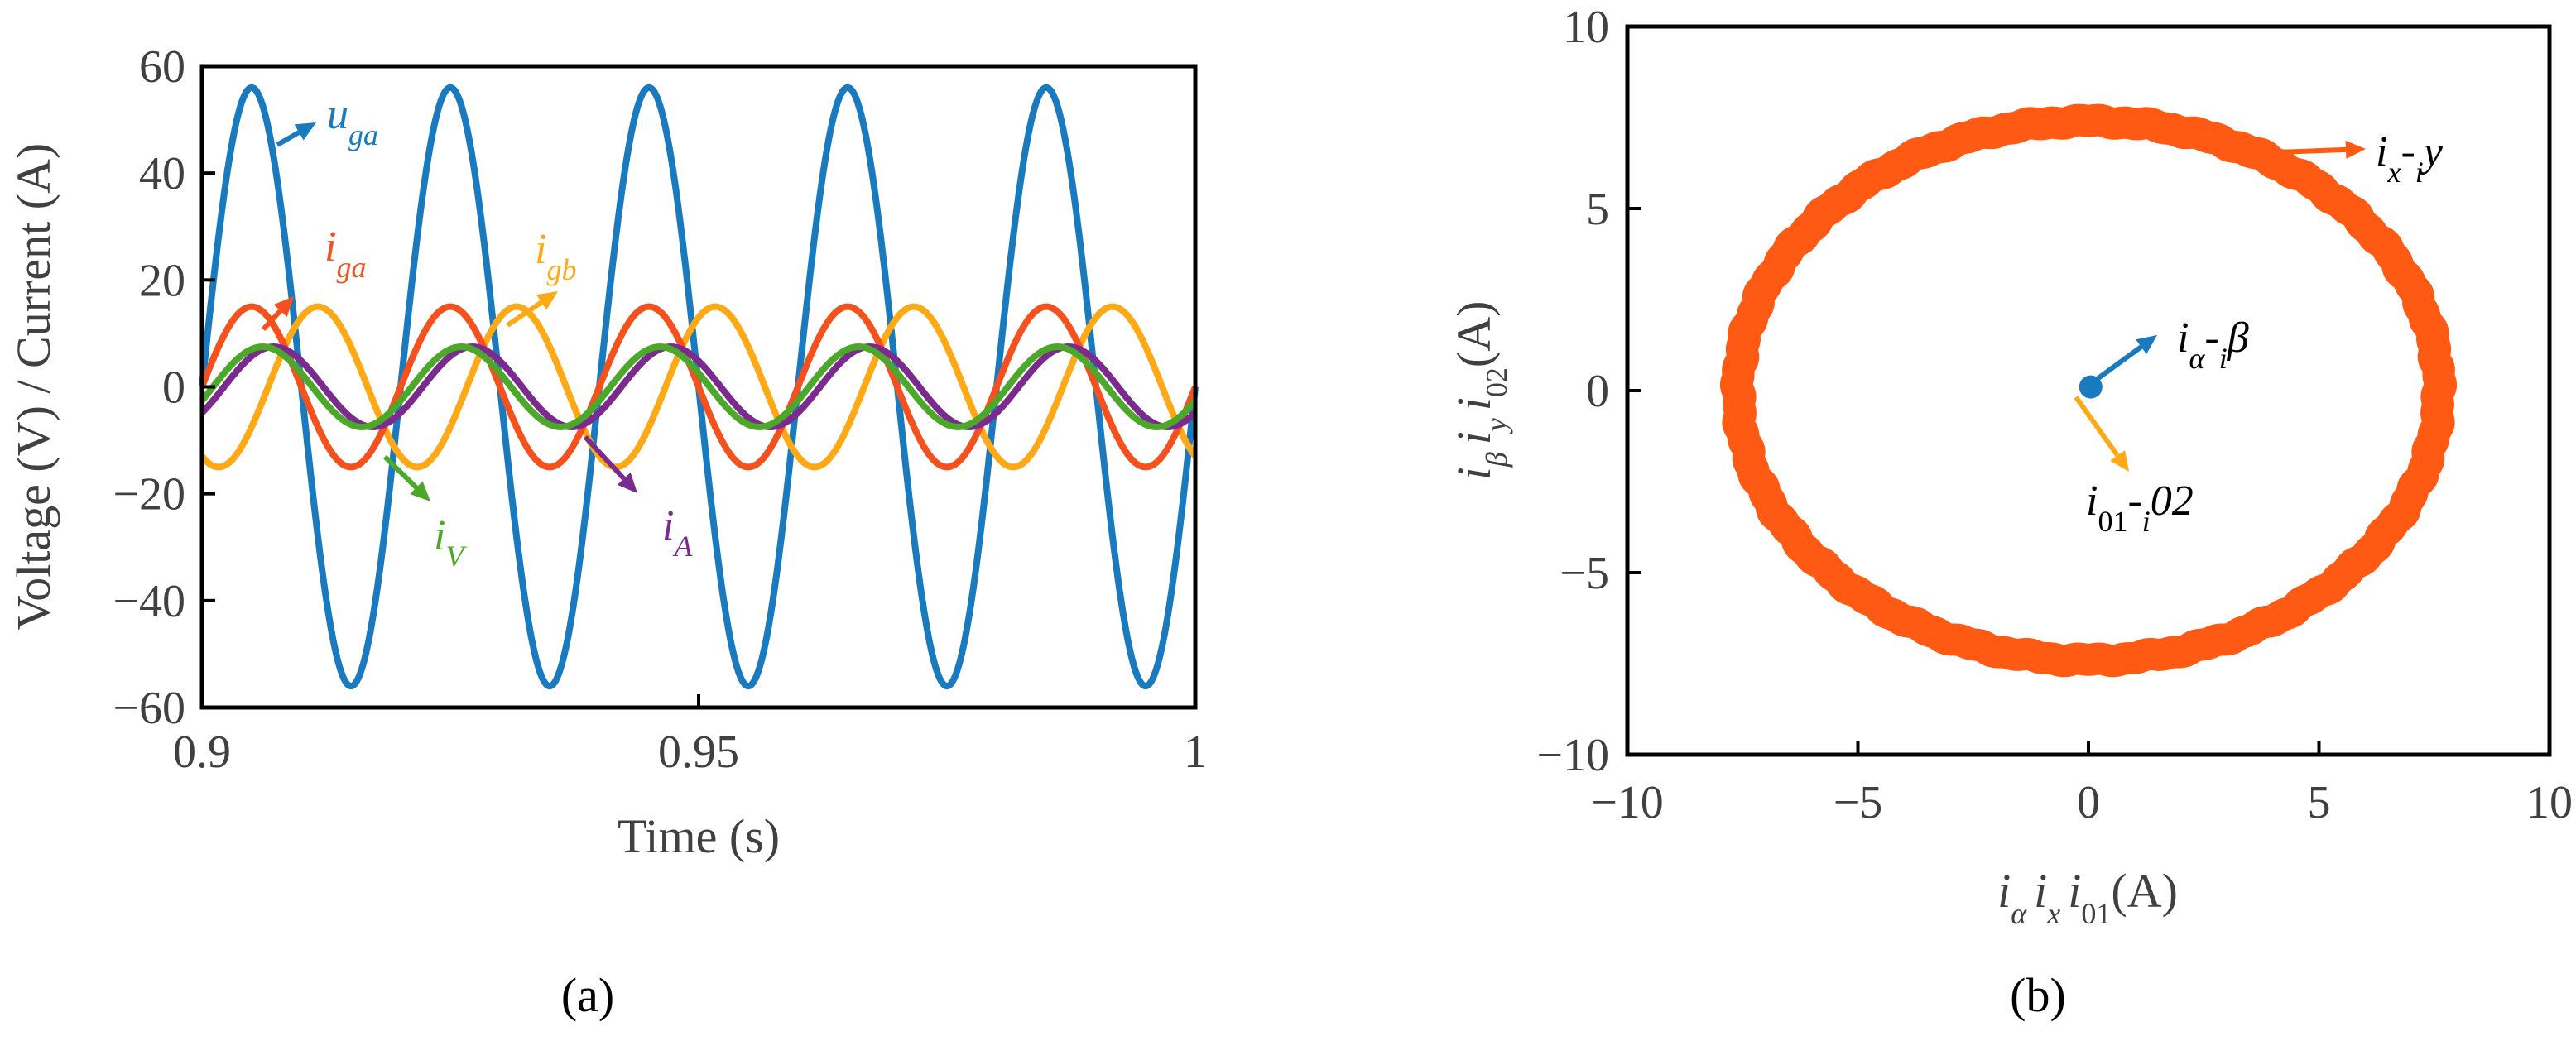 The image size is (2576, 1041). I want to click on y-tick-label: −40, so click(149, 601).